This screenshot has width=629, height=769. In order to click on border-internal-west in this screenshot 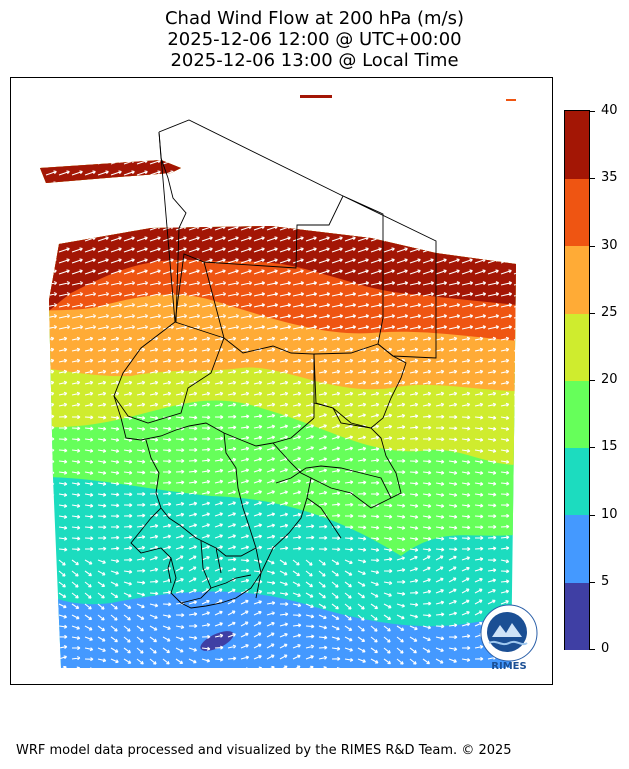, I will do `click(194, 564)`.